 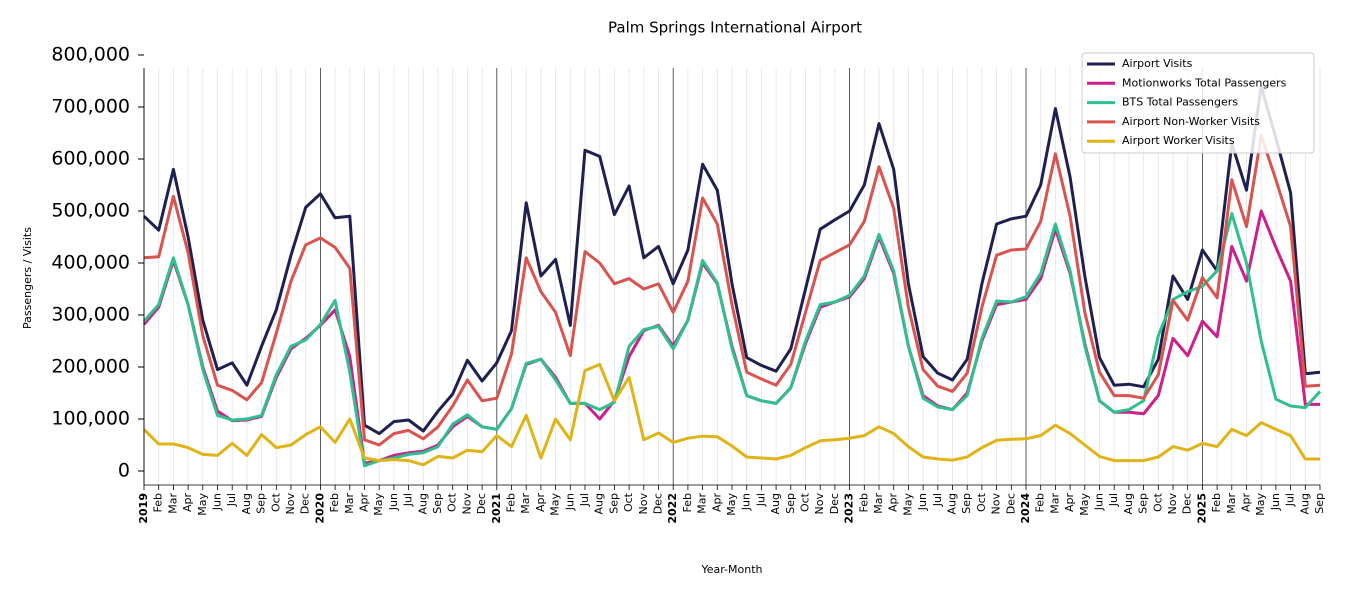 What do you see at coordinates (672, 508) in the screenshot?
I see `x-tick-label: 2022` at bounding box center [672, 508].